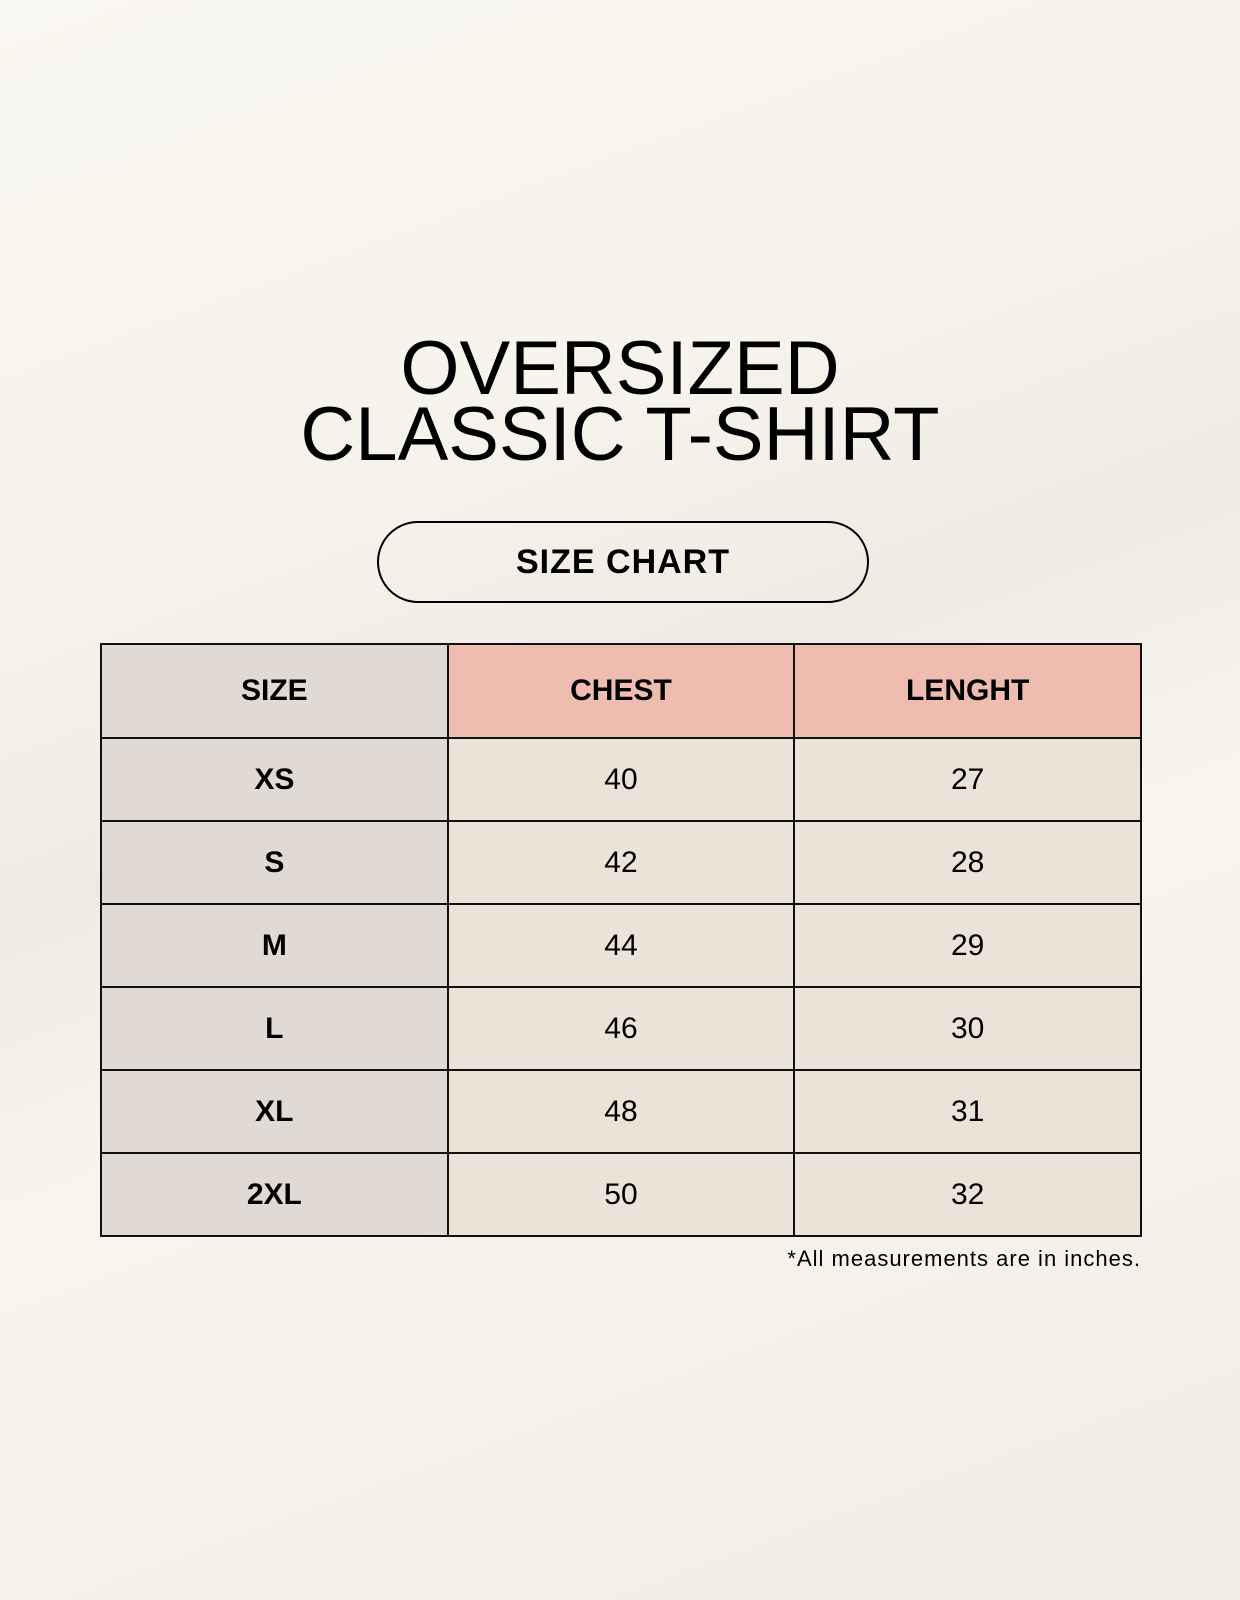 This screenshot has width=1240, height=1600. What do you see at coordinates (274, 779) in the screenshot?
I see `size-cell: XS` at bounding box center [274, 779].